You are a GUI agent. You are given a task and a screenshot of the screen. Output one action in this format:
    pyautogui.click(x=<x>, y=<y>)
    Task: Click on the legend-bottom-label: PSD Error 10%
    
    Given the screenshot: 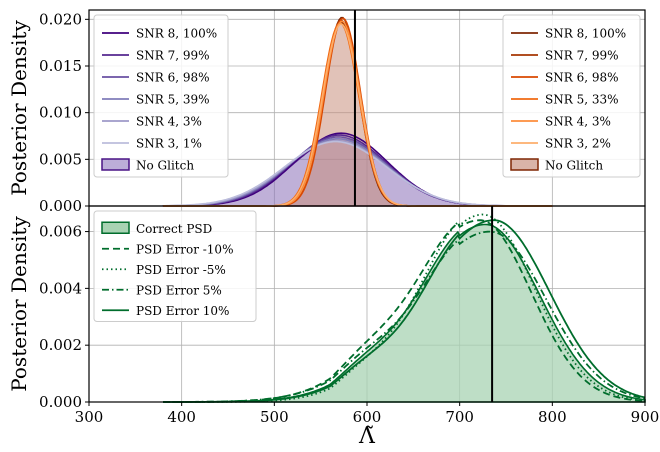 What is the action you would take?
    pyautogui.click(x=182, y=311)
    